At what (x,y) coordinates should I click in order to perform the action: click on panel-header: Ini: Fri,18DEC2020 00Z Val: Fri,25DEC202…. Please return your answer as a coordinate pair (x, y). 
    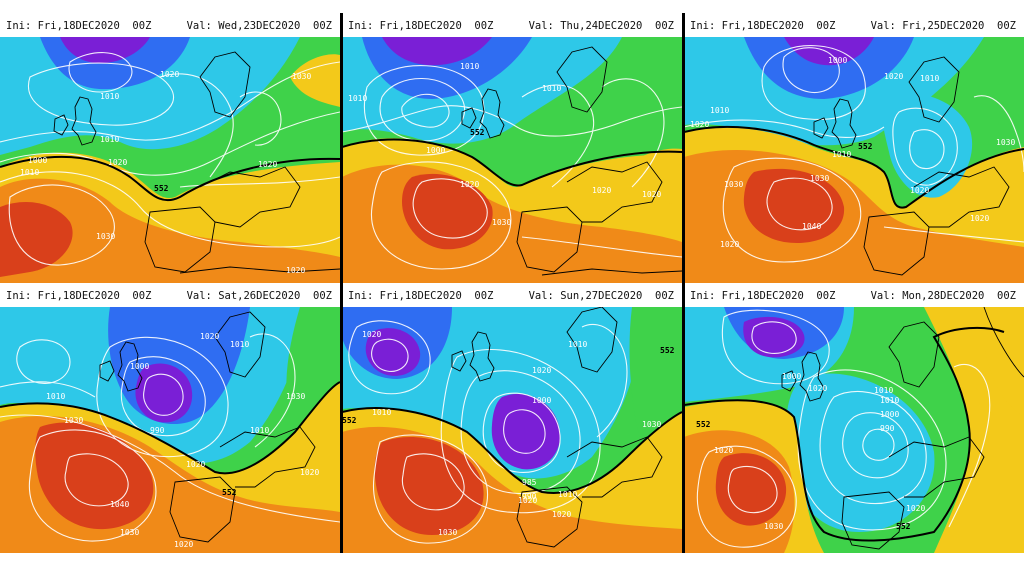
    Looking at the image, I should click on (854, 25).